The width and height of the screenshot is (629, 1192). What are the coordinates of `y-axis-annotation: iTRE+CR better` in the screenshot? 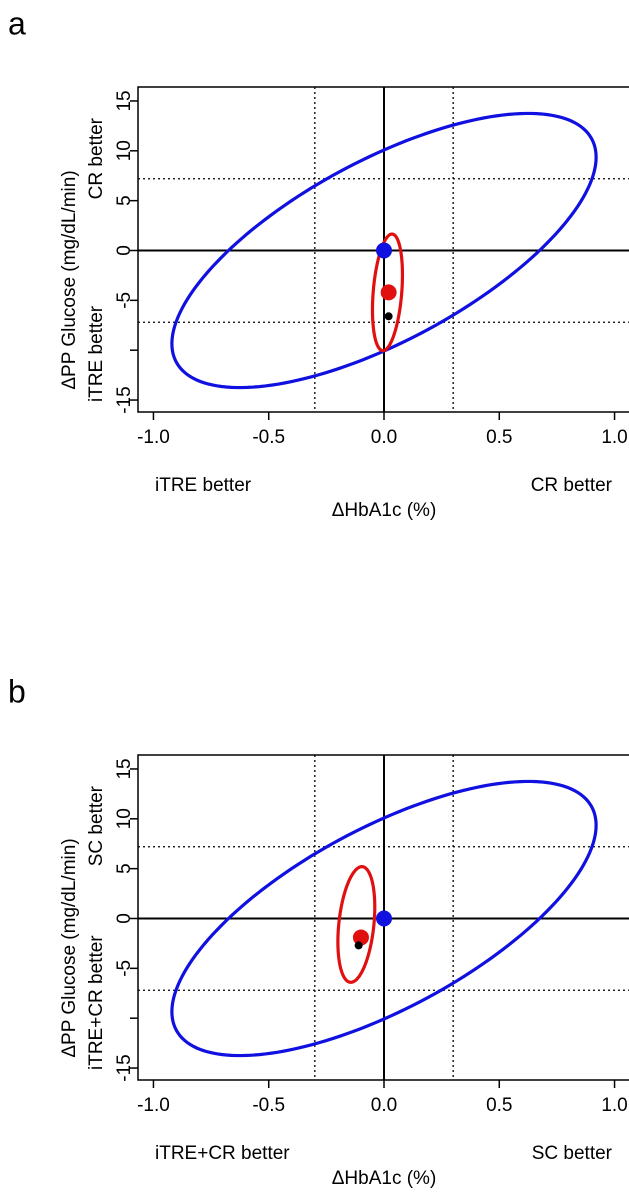 It's located at (96, 1002).